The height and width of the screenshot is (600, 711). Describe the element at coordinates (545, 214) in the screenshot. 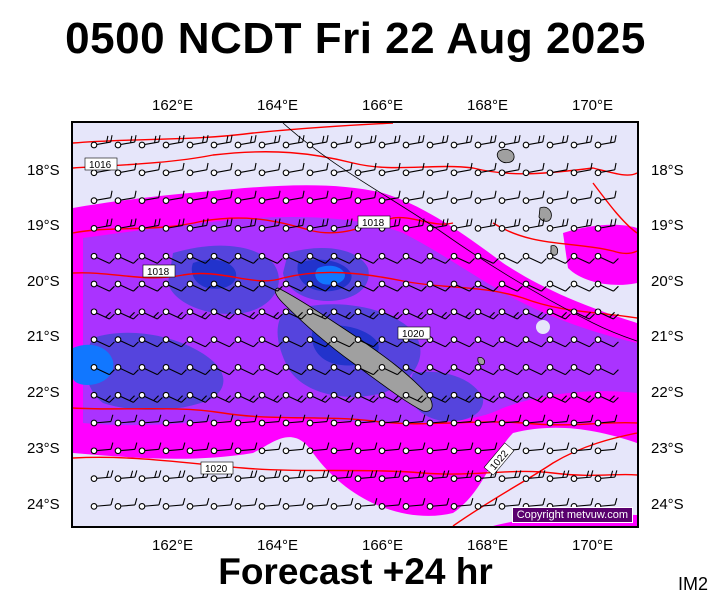

I see `vanuatu-island-central` at that location.